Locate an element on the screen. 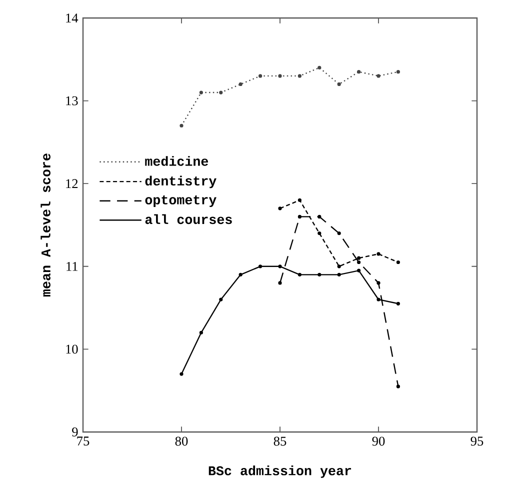  x-tick-label: 85 is located at coordinates (280, 441).